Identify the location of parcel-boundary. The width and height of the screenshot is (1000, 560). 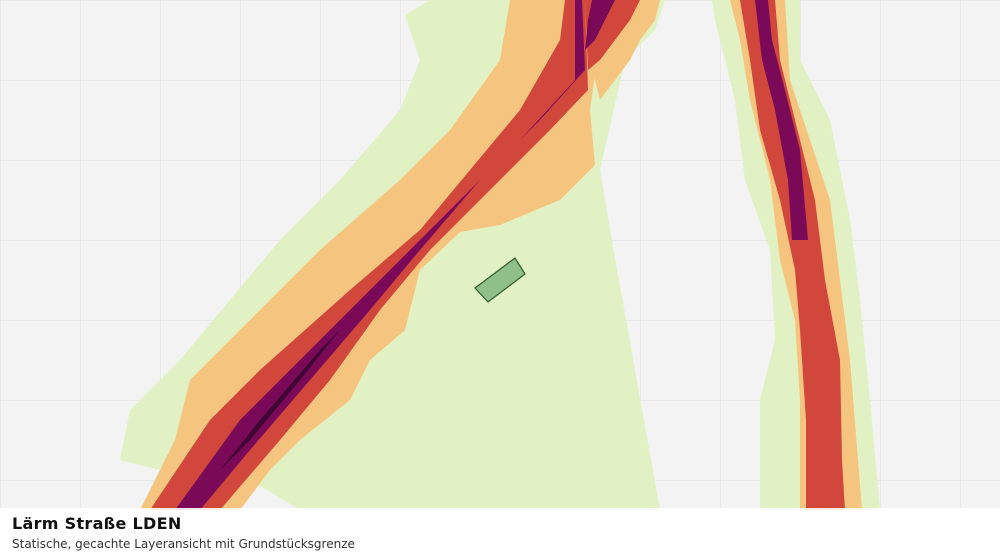
(500, 280).